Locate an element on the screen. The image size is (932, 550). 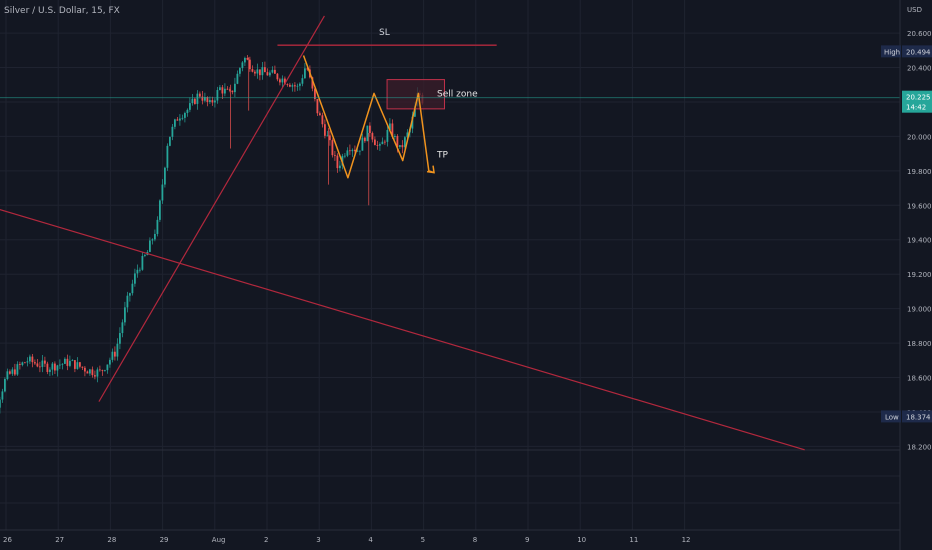
time-tick-label: Aug is located at coordinates (219, 540).